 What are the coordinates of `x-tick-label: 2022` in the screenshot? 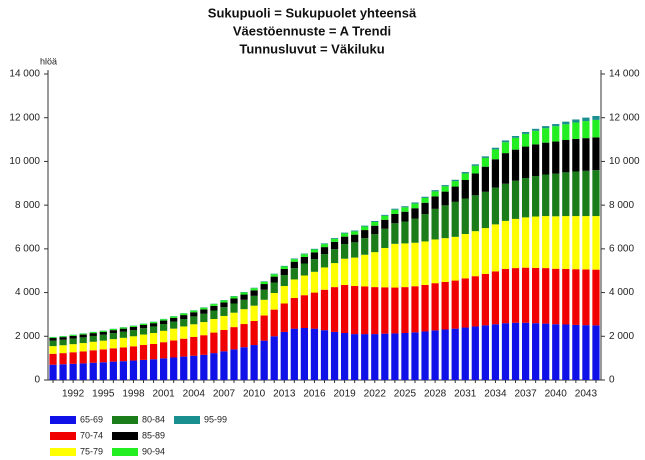 It's located at (375, 394).